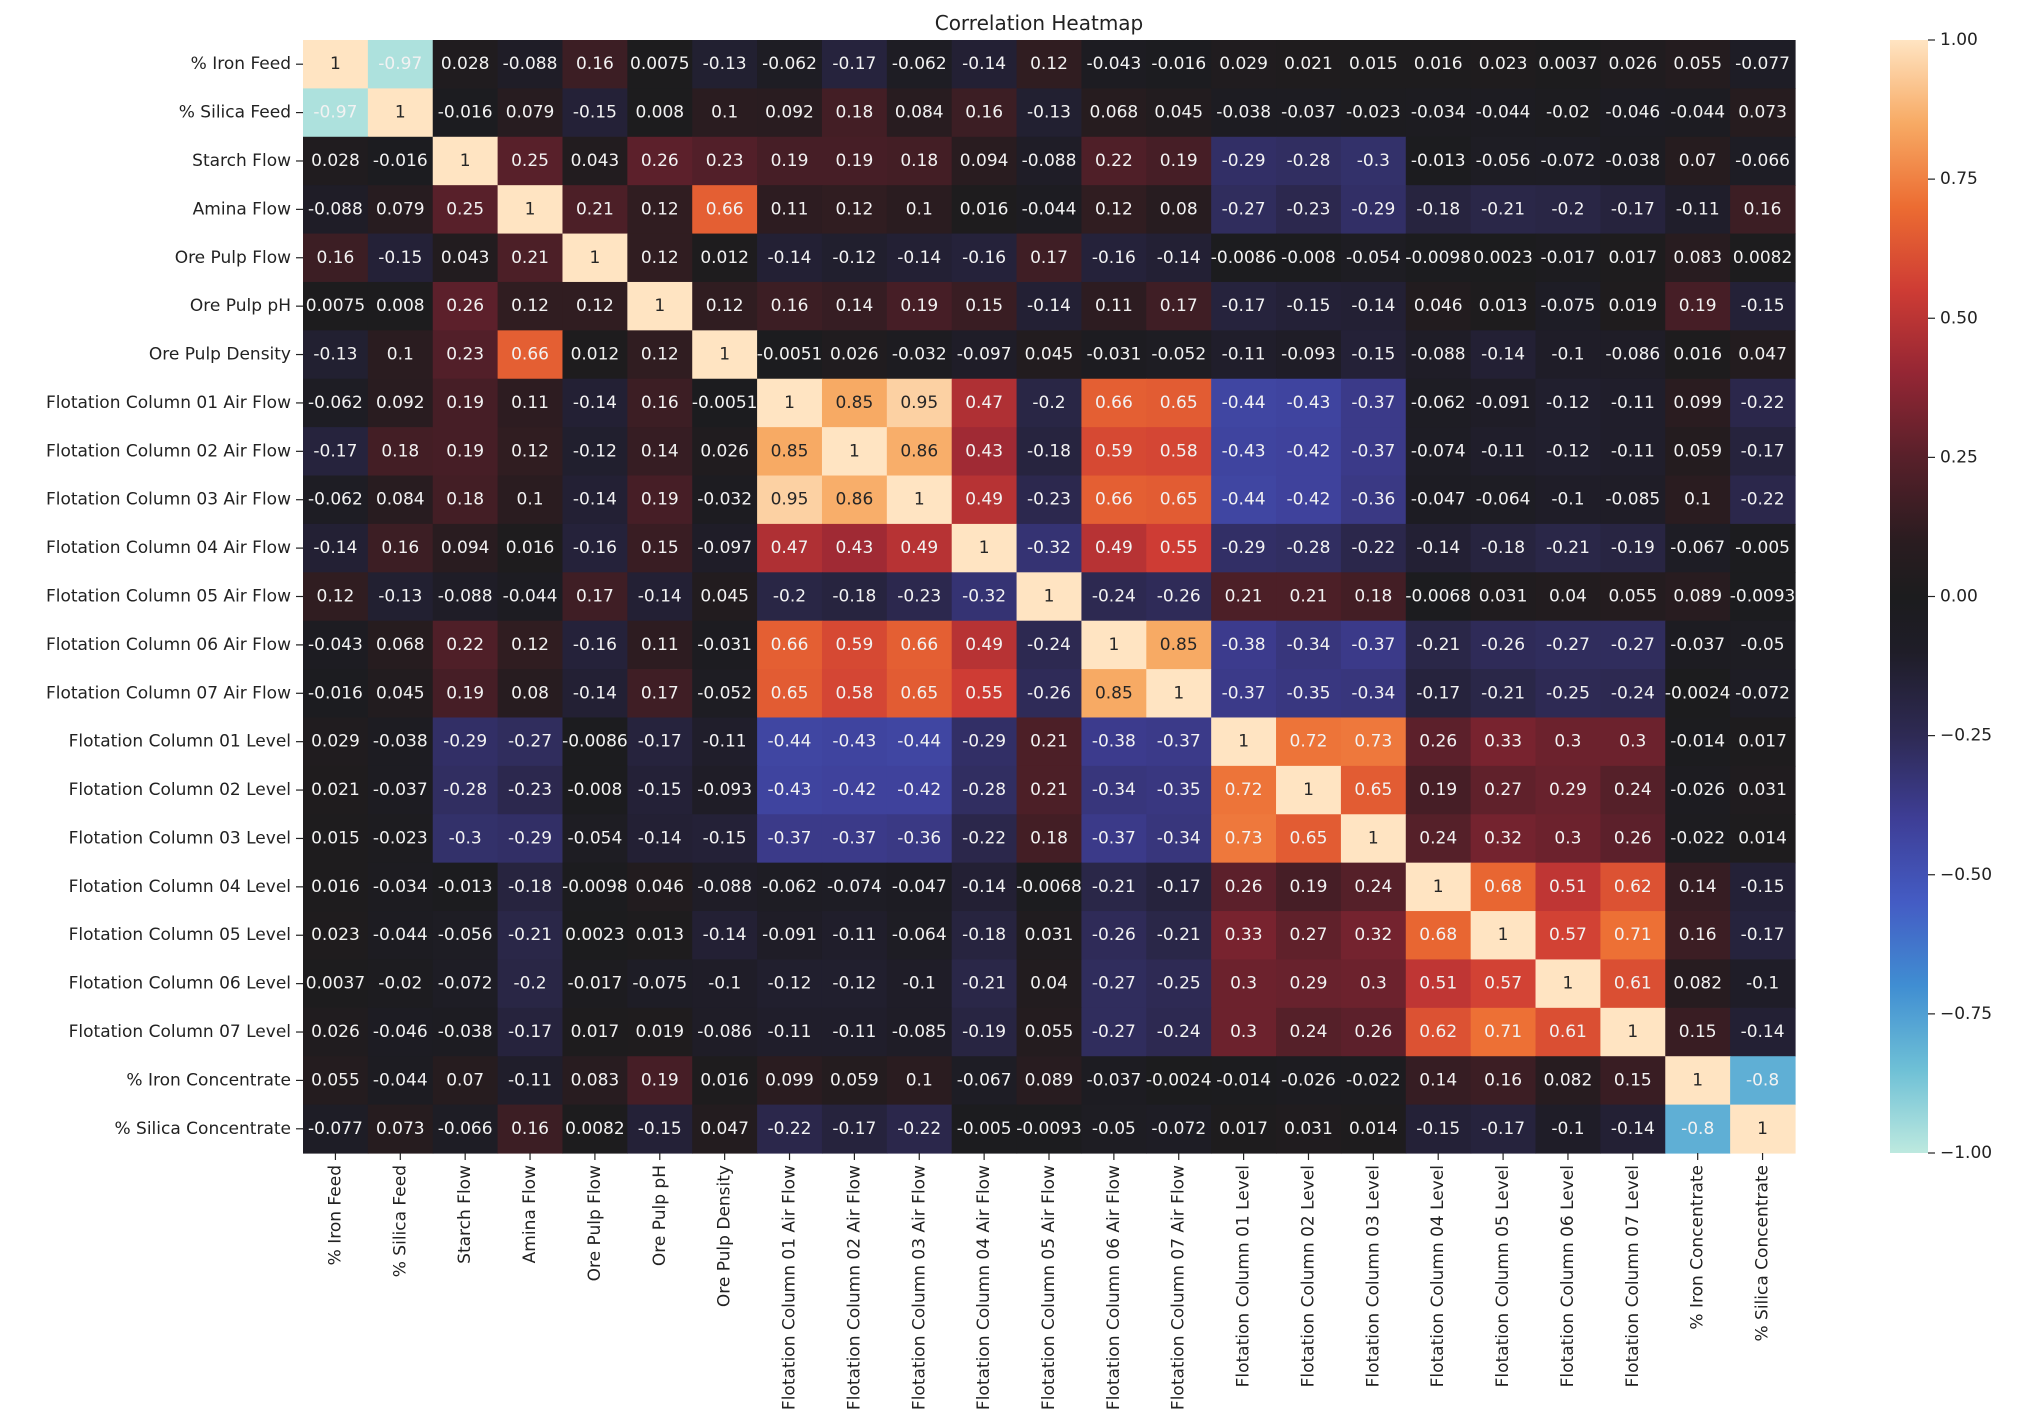 The height and width of the screenshot is (1426, 2026). I want to click on cell-value-label: 0.11, so click(530, 403).